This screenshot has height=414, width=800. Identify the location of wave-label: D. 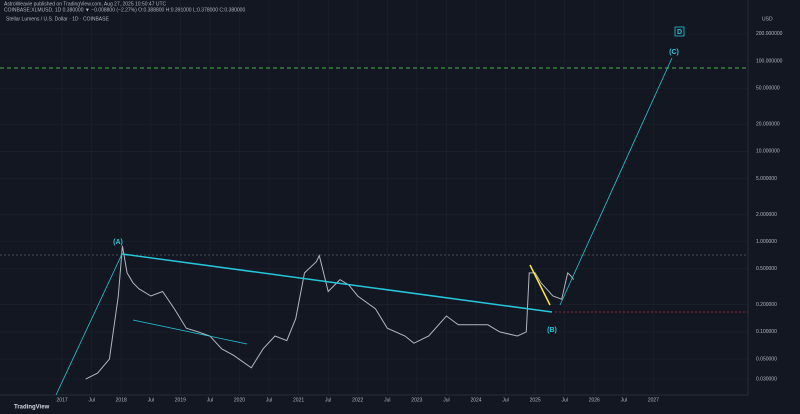
(679, 32).